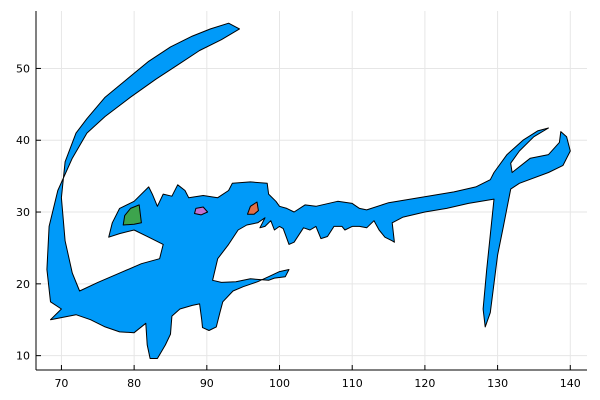  I want to click on x-tick-label: 130, so click(497, 383).